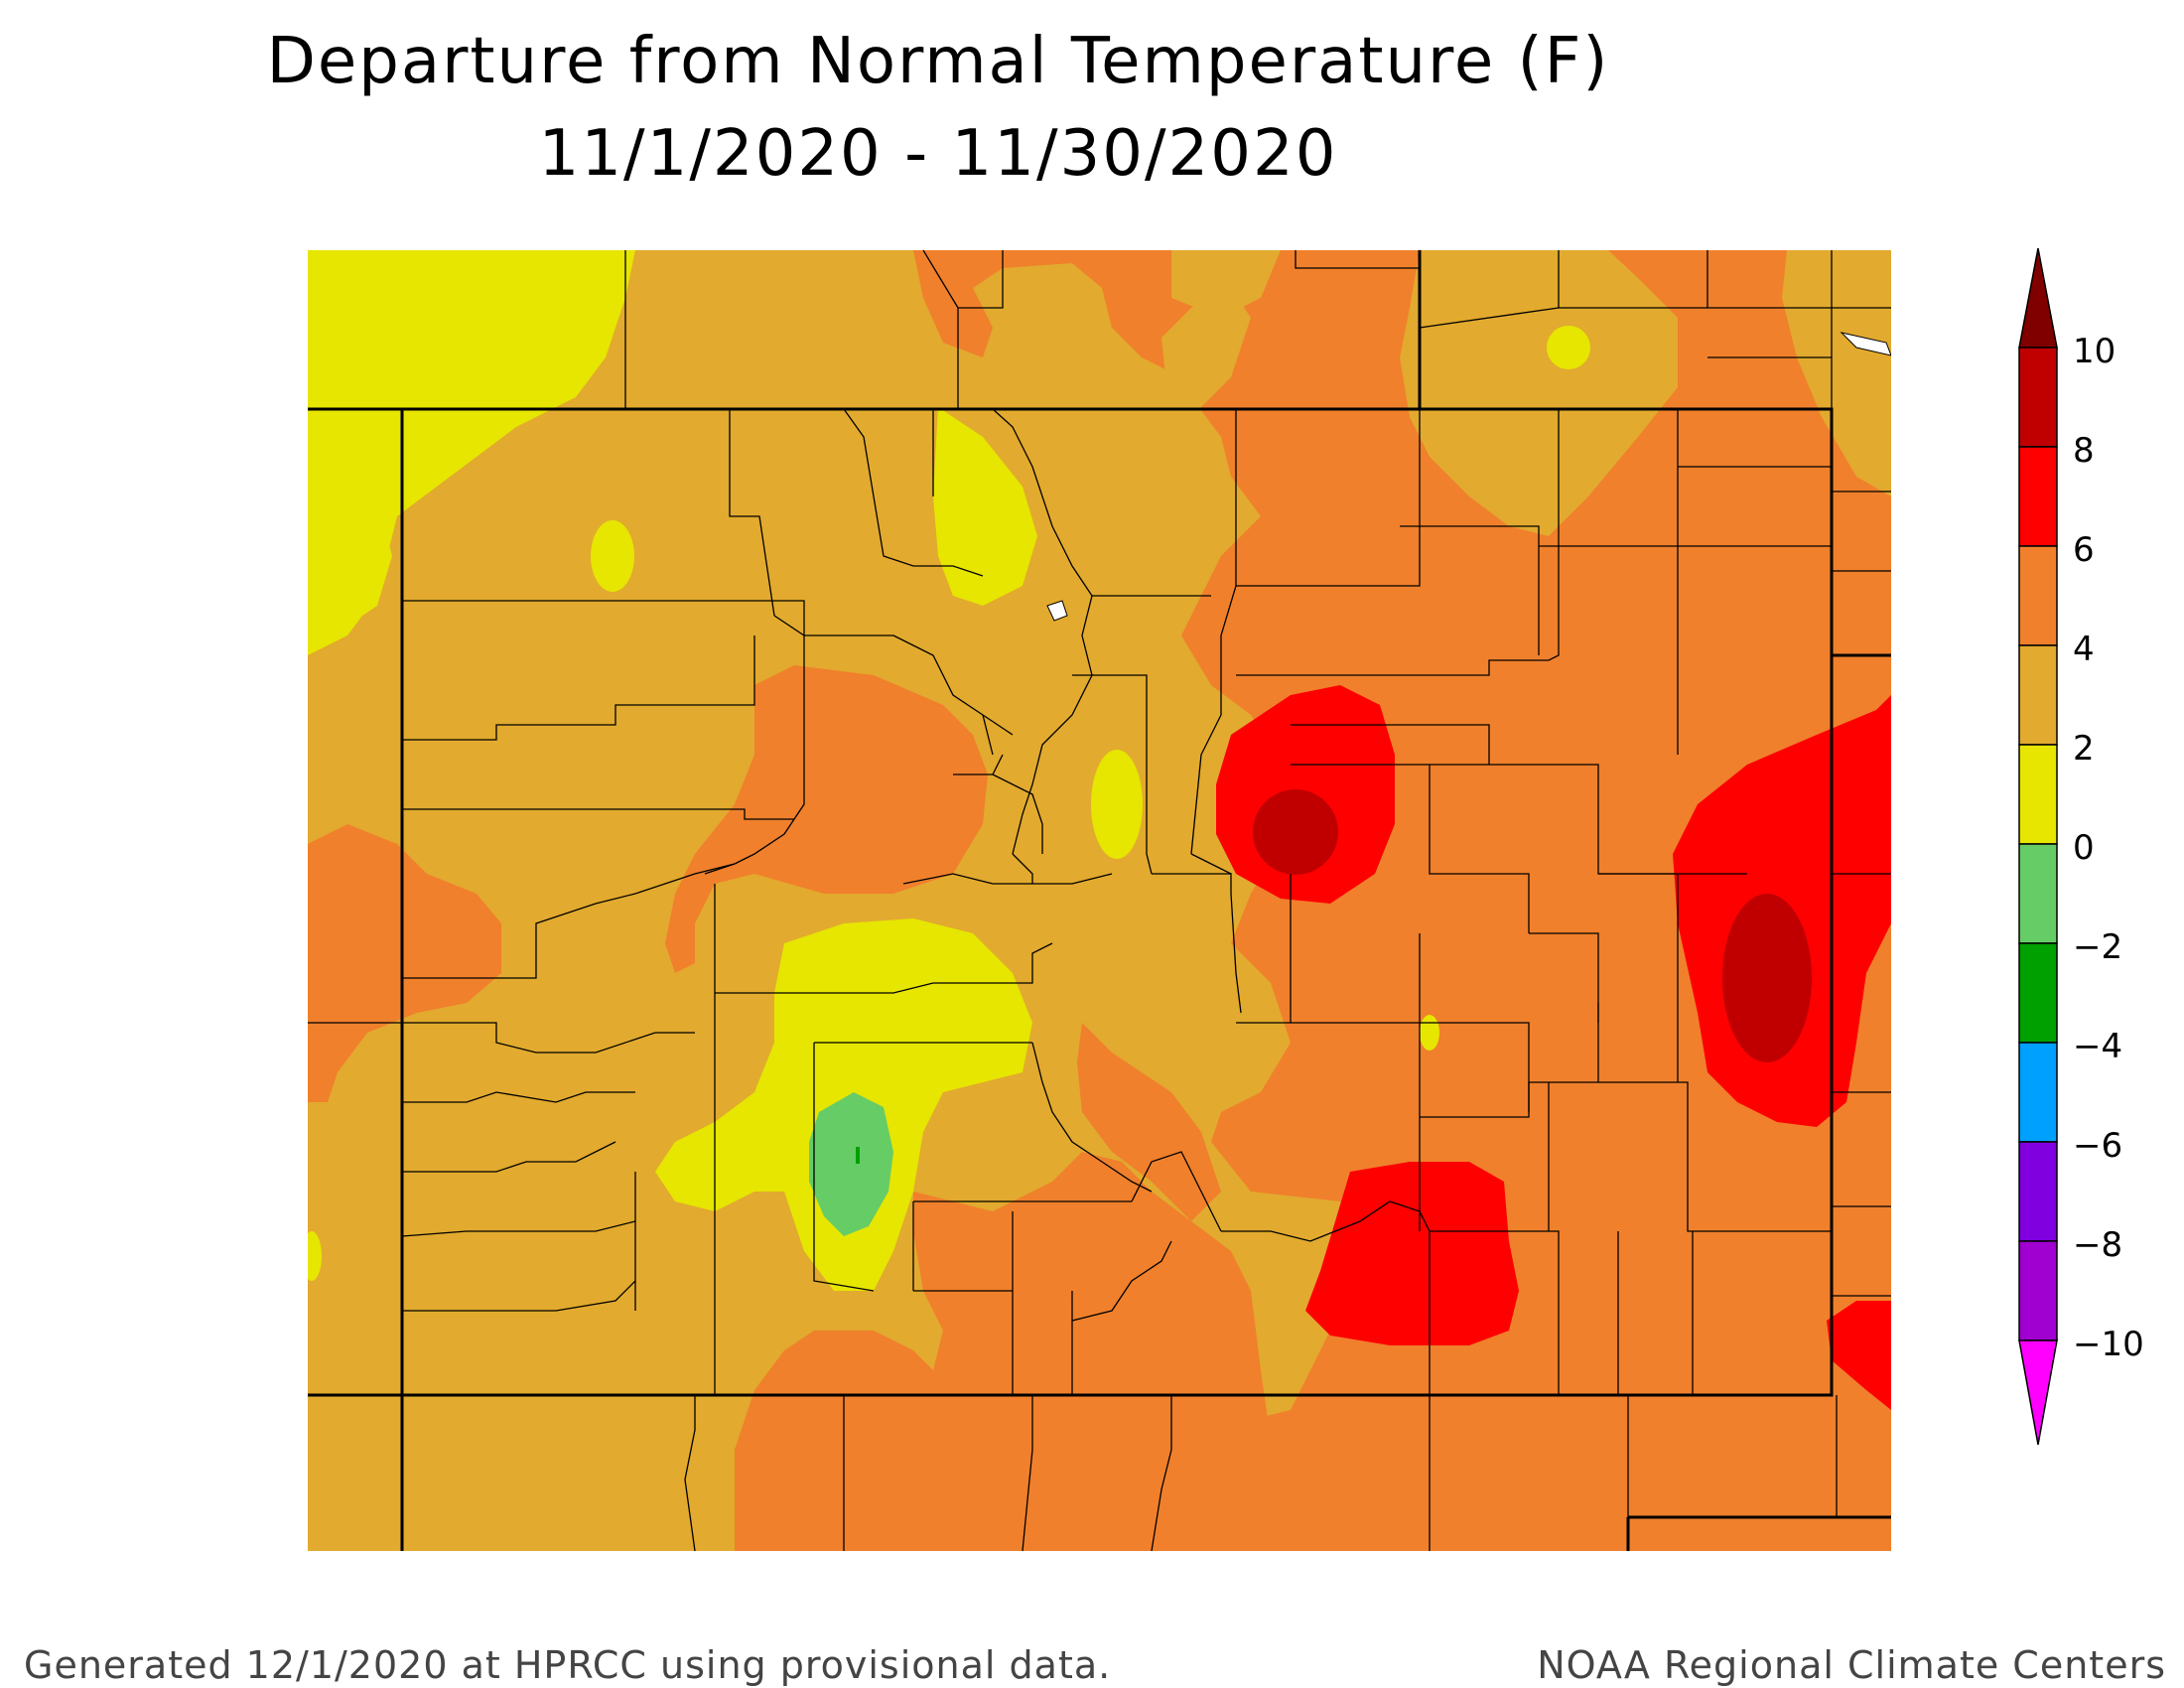 Image resolution: width=2184 pixels, height=1688 pixels. Describe the element at coordinates (1412, 1253) in the screenshot. I see `band-6-to-8-southeast-plains` at that location.